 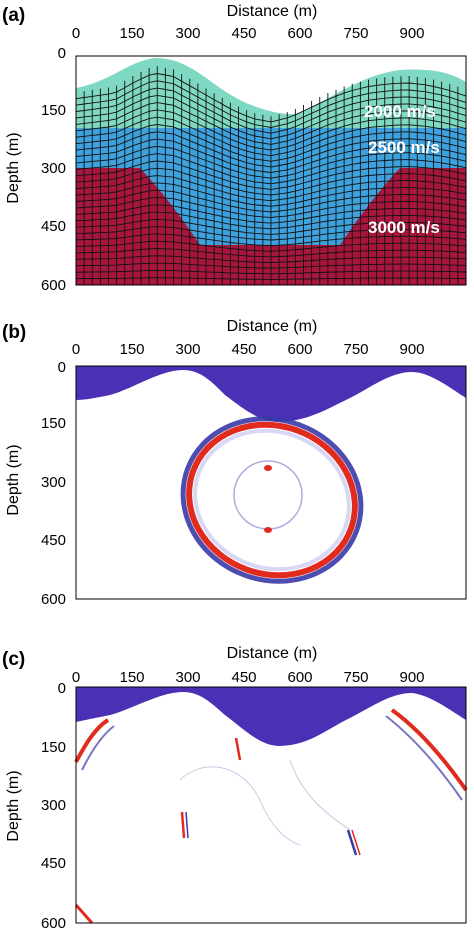 What do you see at coordinates (131, 33) in the screenshot?
I see `panel-a-xtick: 150` at bounding box center [131, 33].